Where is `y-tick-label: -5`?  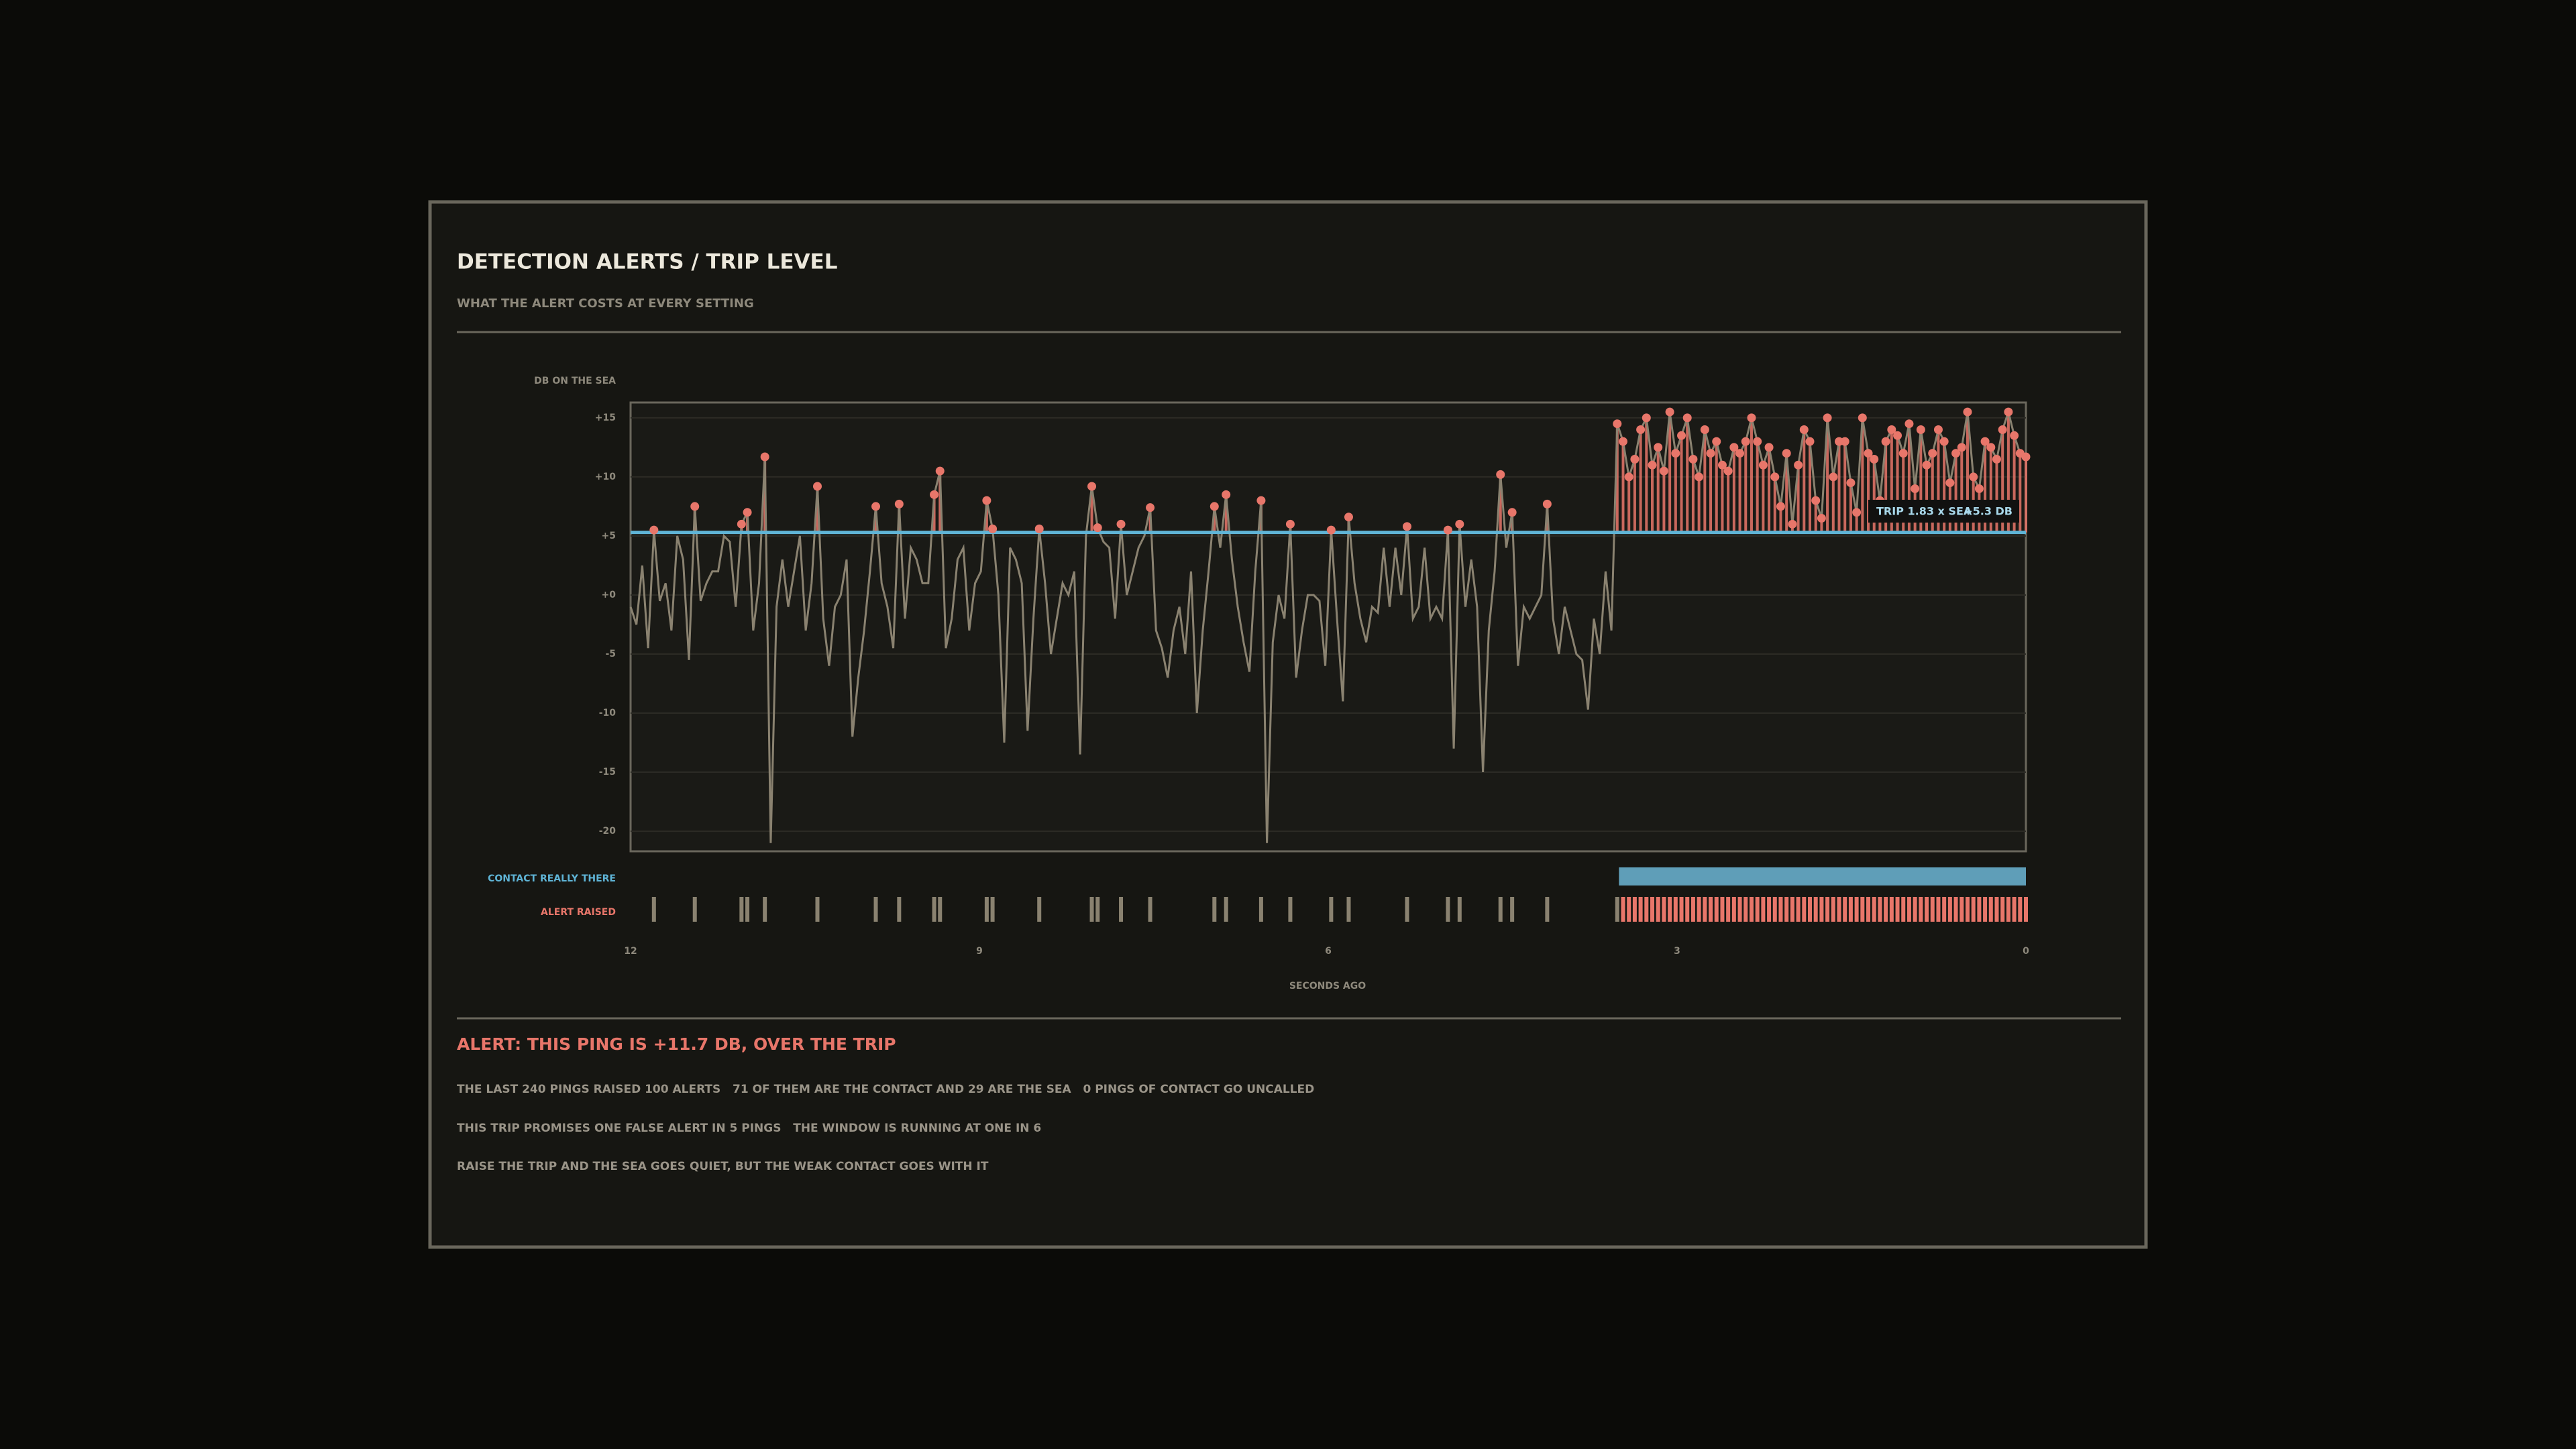
y-tick-label: -5 is located at coordinates (610, 654).